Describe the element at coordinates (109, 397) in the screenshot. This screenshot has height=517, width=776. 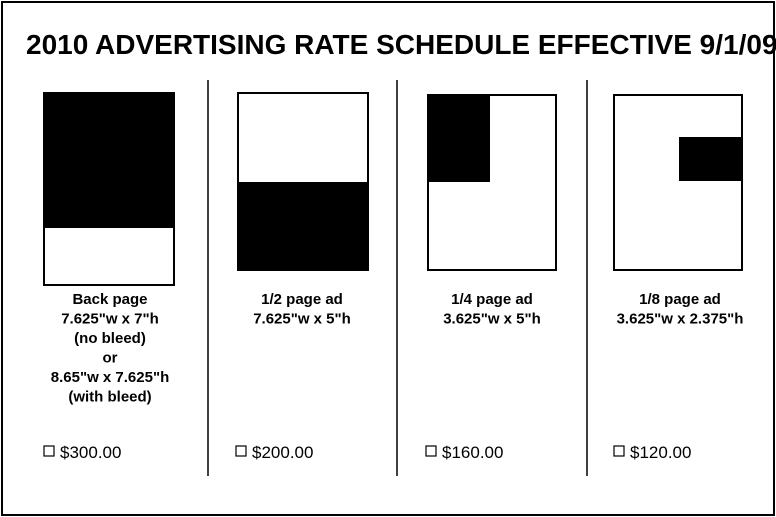
I see `ad-size-label: (with bleed)` at that location.